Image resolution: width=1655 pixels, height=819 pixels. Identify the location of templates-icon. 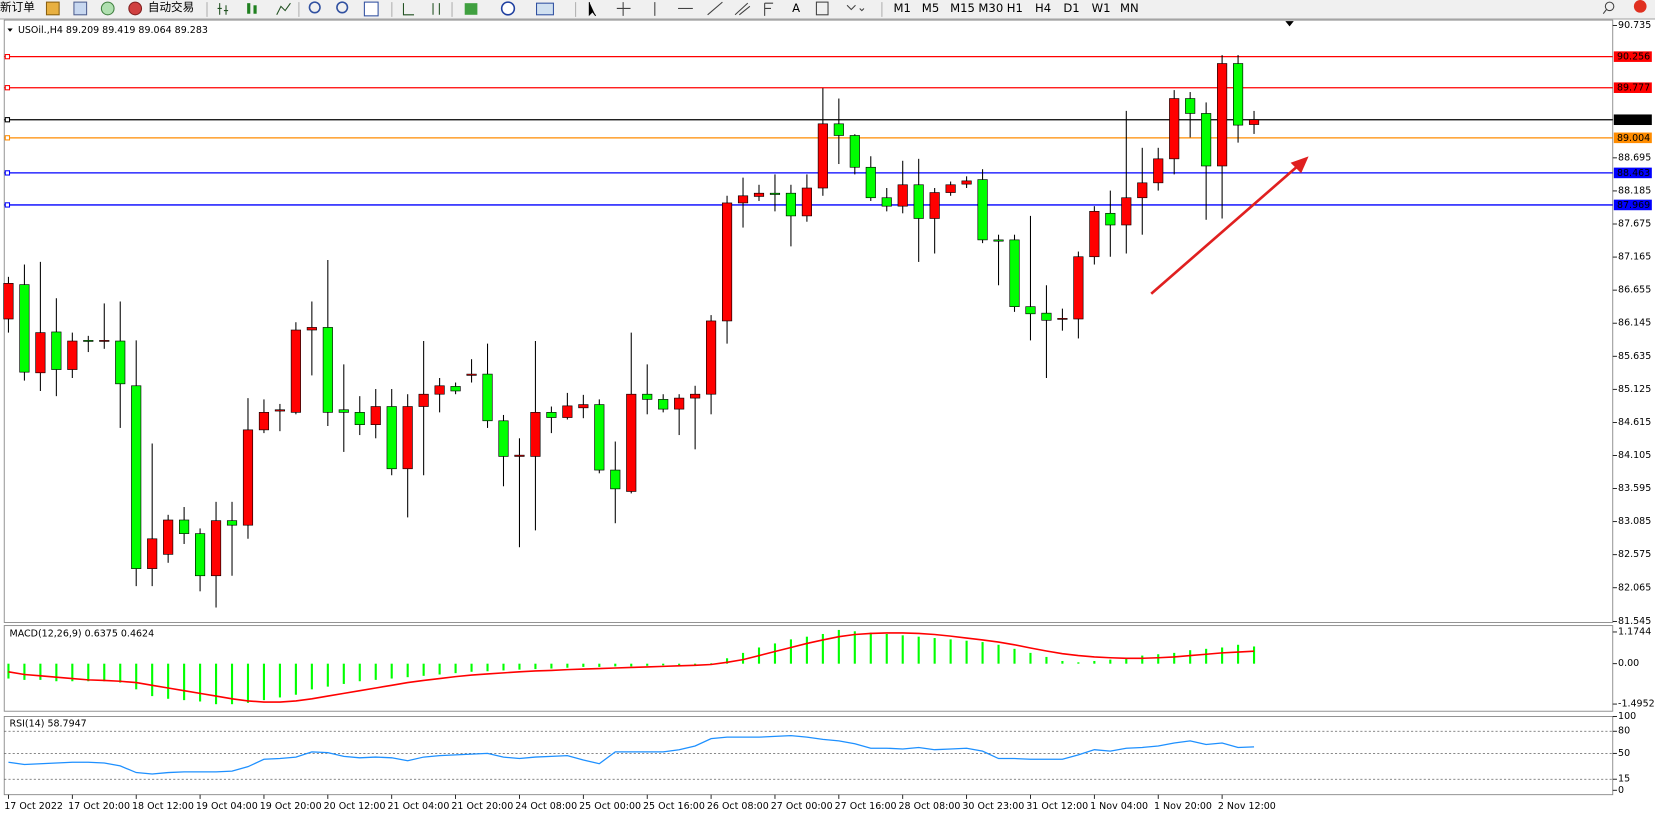
(545, 9).